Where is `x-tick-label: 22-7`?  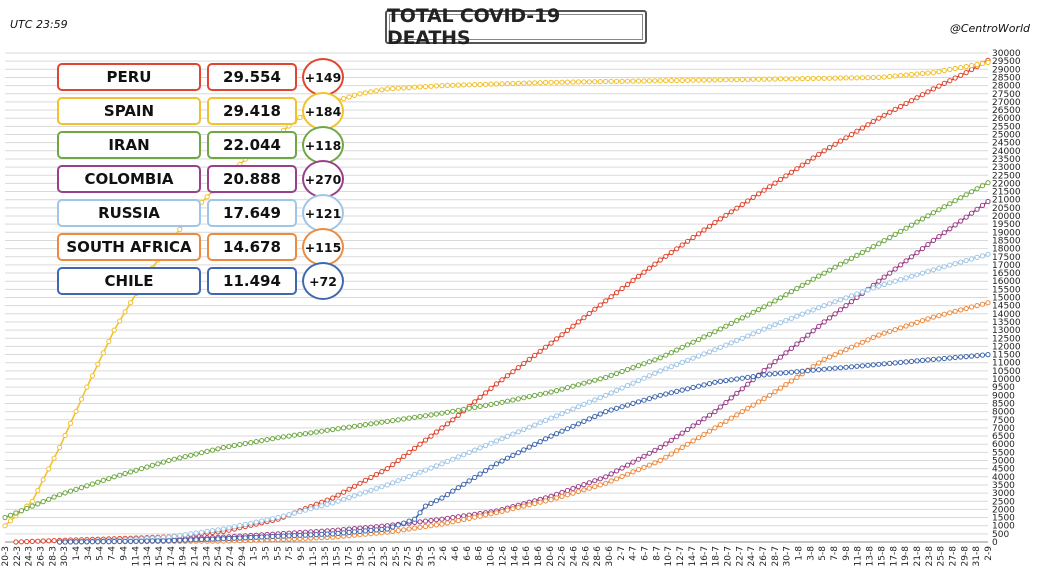
x-tick-label: 22-7 is located at coordinates (740, 556).